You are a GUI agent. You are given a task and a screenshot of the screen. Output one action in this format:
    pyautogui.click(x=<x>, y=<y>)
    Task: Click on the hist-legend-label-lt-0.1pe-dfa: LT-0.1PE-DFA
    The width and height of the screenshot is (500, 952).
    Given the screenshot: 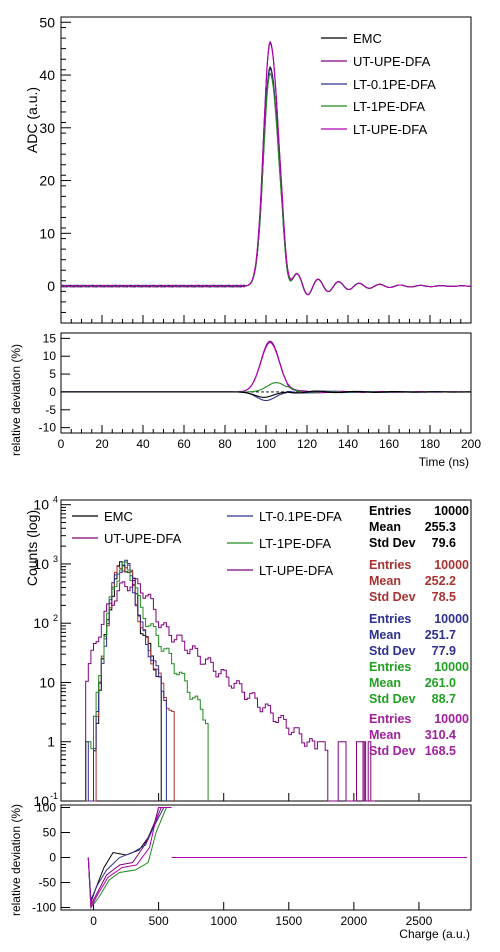 What is the action you would take?
    pyautogui.click(x=300, y=516)
    